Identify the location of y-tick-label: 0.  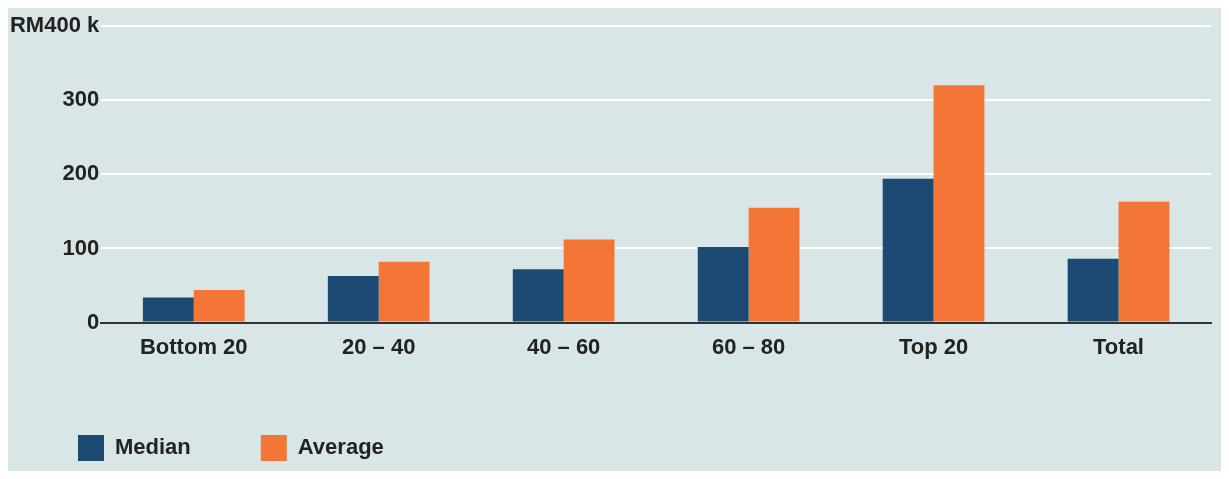
(93, 321).